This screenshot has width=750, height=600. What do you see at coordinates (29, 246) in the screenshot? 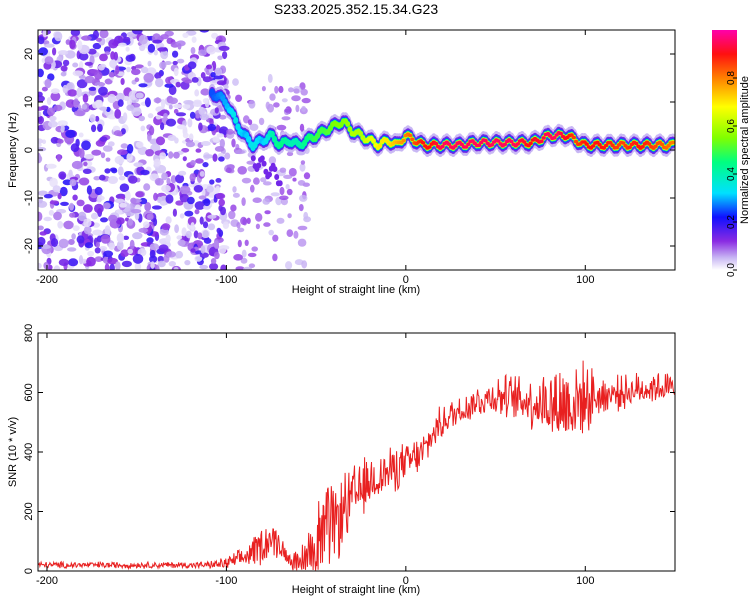
I see `y-tick-label: -20` at bounding box center [29, 246].